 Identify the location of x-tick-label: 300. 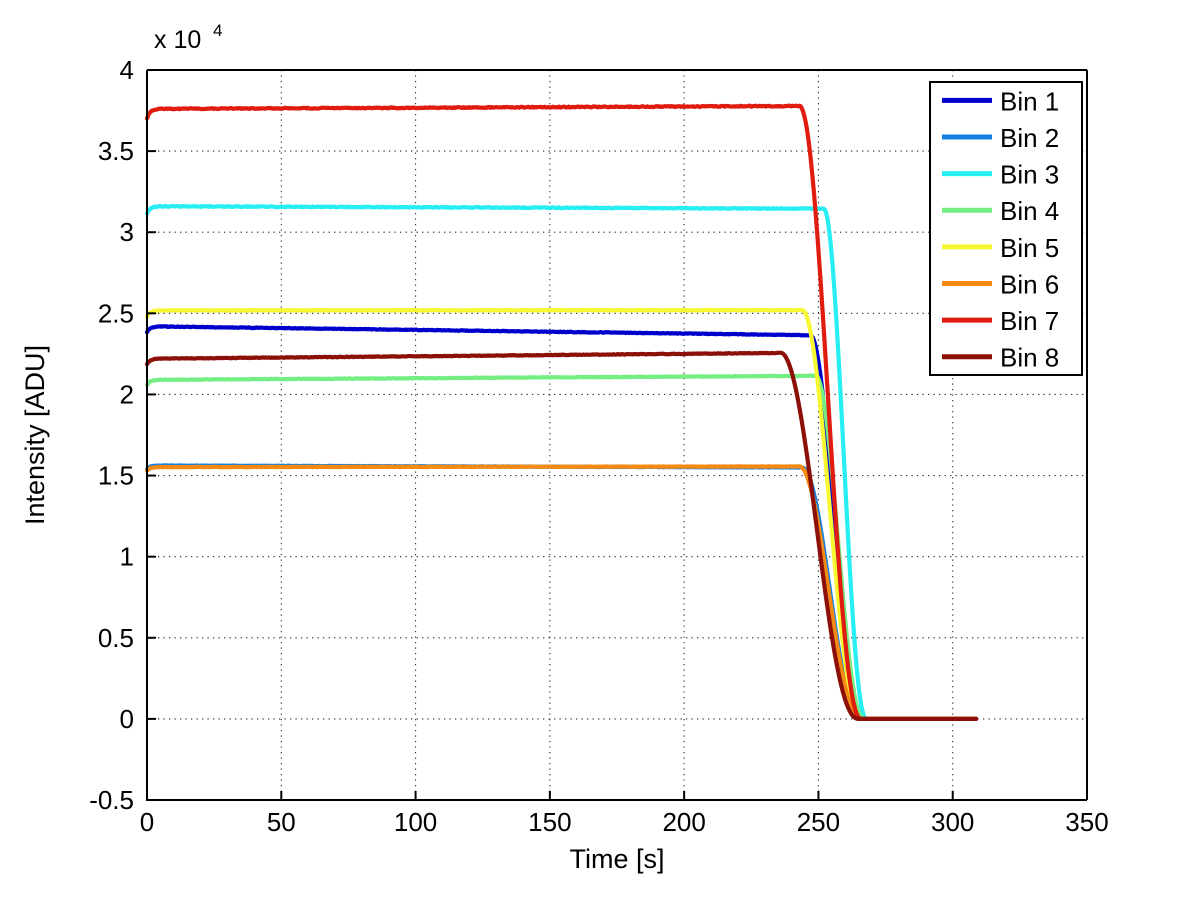
(952, 822).